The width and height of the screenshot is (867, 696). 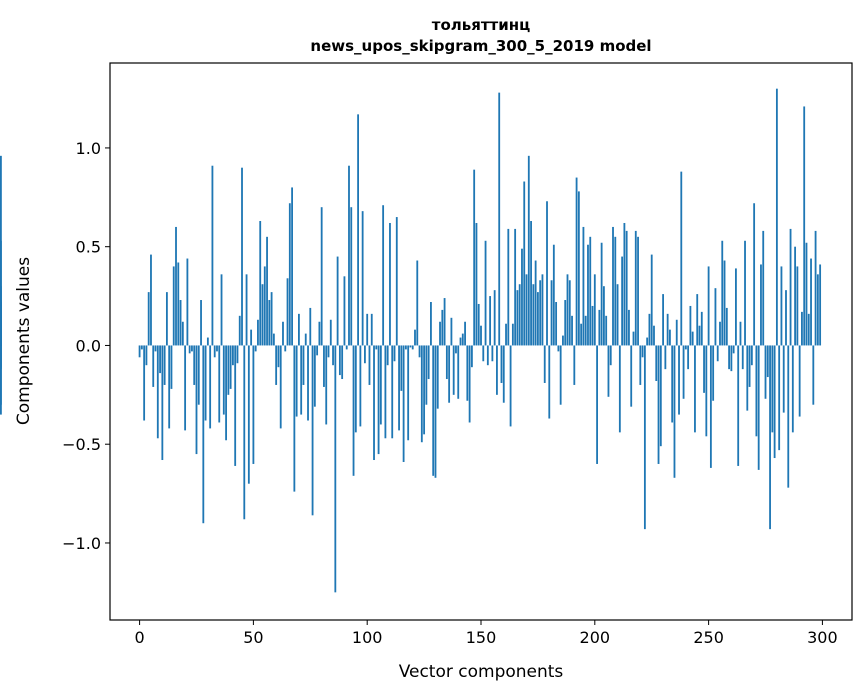 I want to click on y-axis-ticks: −1.0 −0.5 0.0 0.5 1.0, so click(x=86, y=346).